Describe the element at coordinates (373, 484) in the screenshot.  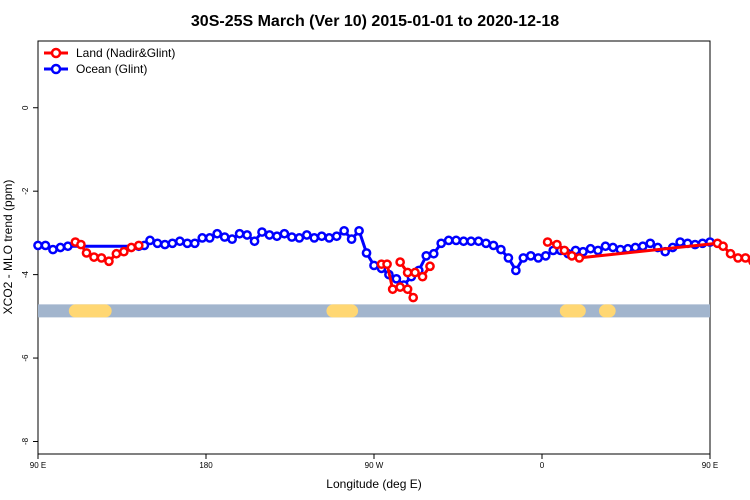
I see `x-axis-label: Longitude (deg E)` at that location.